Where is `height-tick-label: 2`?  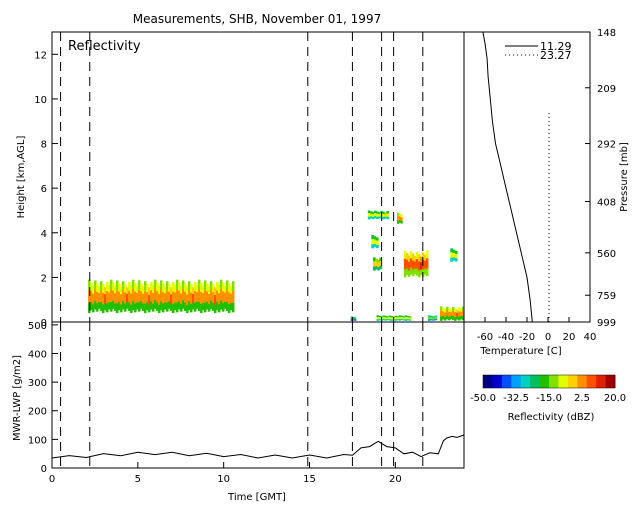
height-tick-label: 2 is located at coordinates (44, 278).